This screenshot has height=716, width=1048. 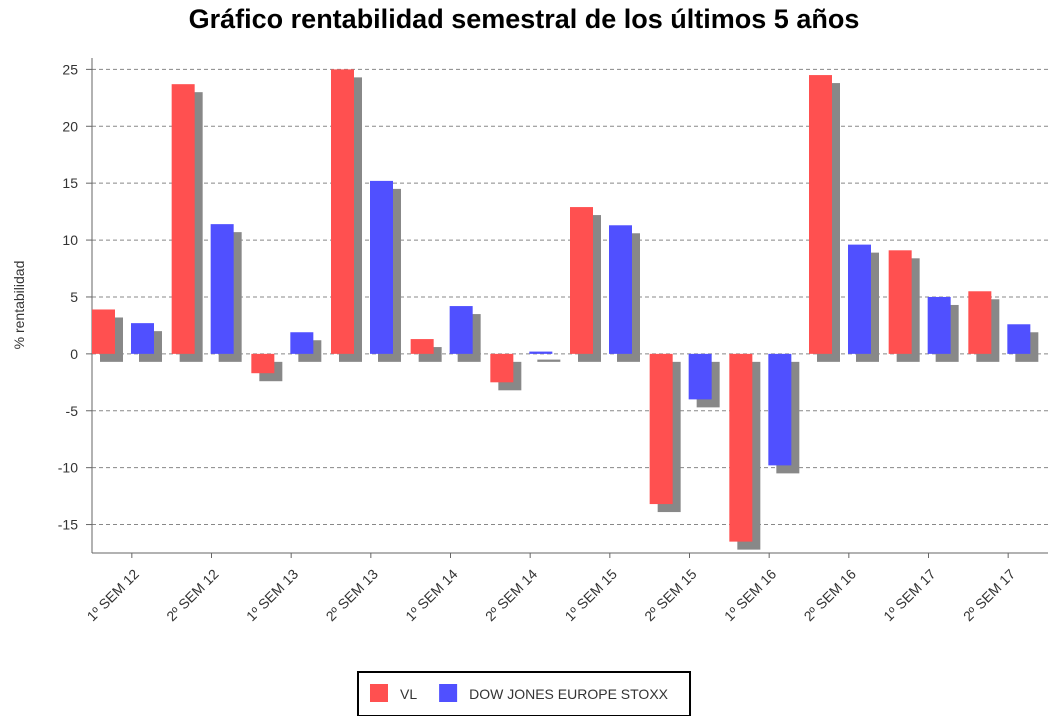 I want to click on legend-box, so click(x=524, y=693).